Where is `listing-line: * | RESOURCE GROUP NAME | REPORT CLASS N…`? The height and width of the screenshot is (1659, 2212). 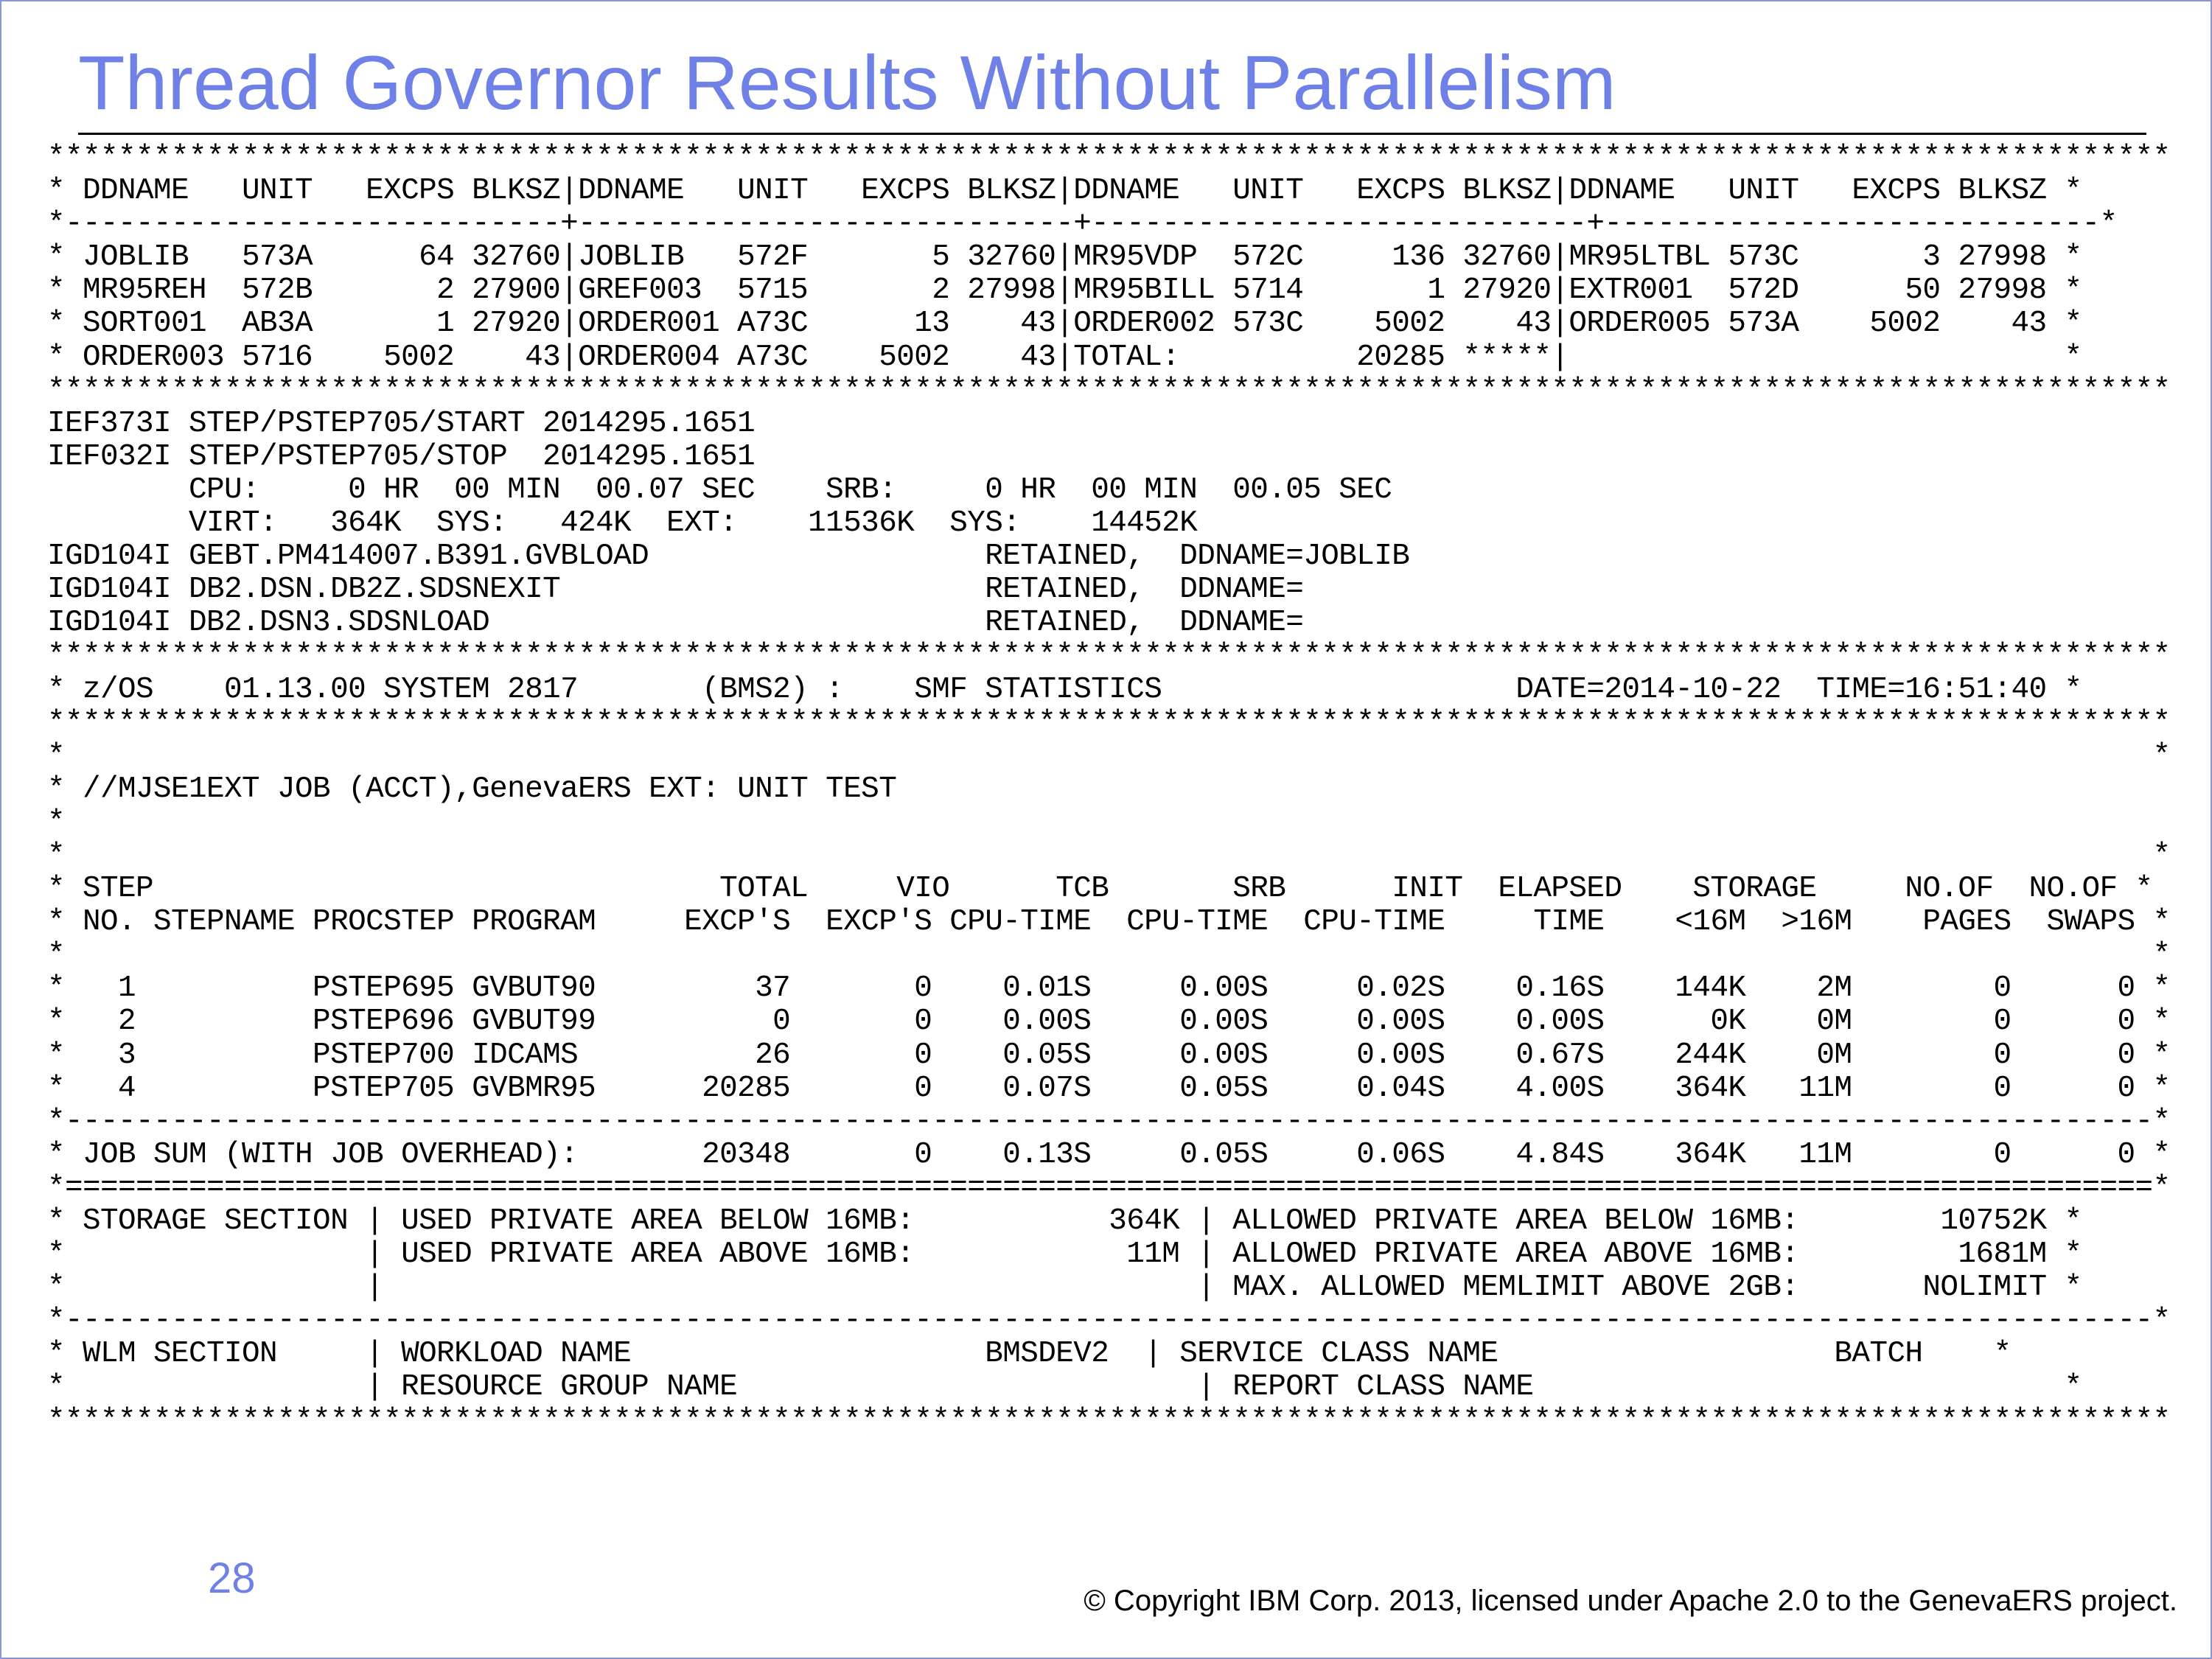 listing-line: * | RESOURCE GROUP NAME | REPORT CLASS N… is located at coordinates (1064, 1387).